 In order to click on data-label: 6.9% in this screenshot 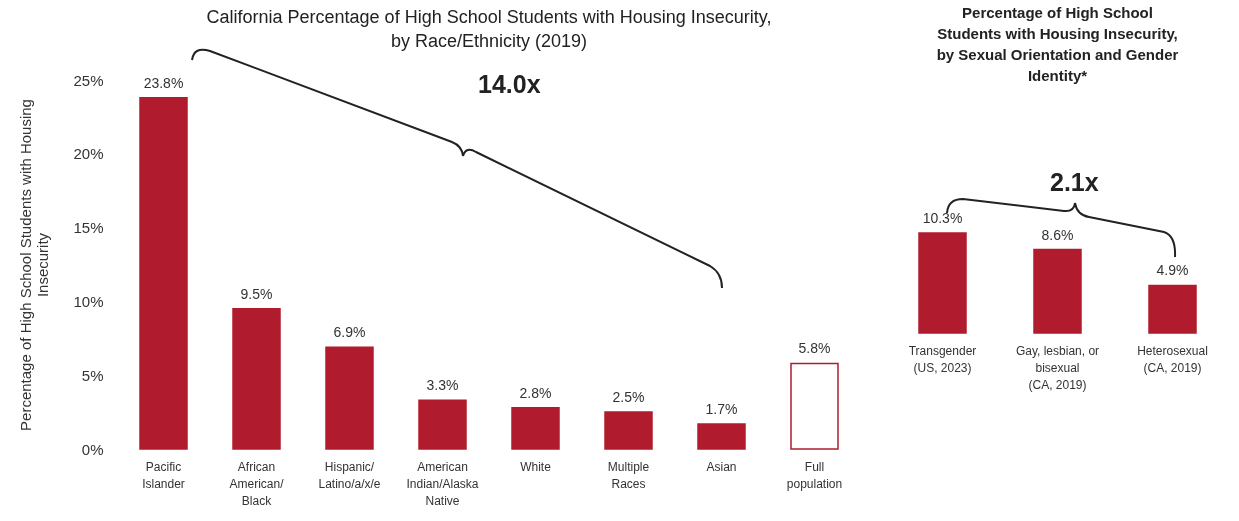, I will do `click(349, 332)`.